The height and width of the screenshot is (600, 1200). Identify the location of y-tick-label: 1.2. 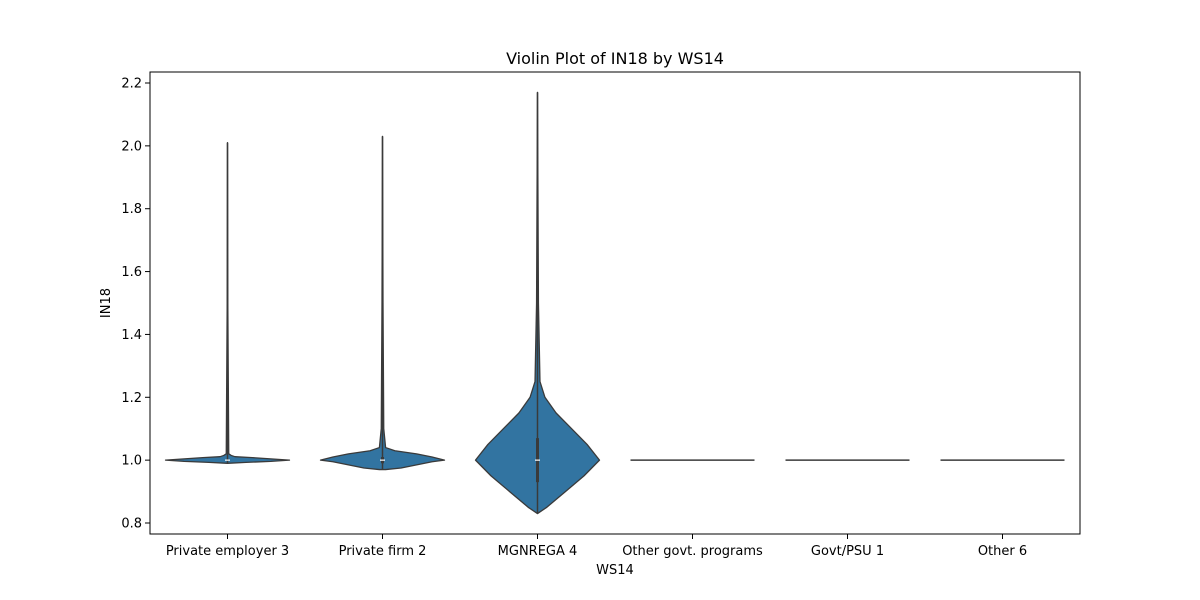
(131, 398).